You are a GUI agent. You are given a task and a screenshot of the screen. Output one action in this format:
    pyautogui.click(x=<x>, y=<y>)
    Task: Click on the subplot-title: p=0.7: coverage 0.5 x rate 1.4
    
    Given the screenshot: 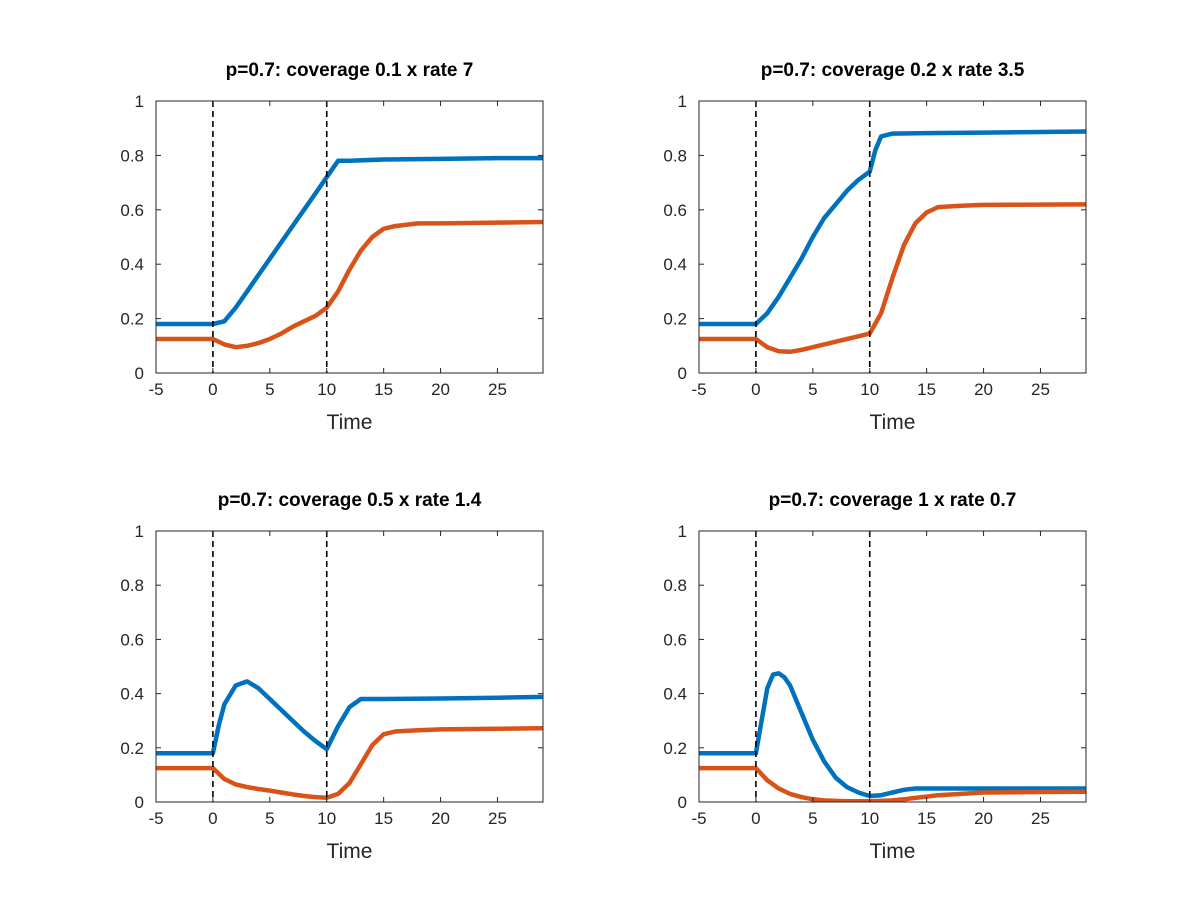 What is the action you would take?
    pyautogui.click(x=350, y=500)
    